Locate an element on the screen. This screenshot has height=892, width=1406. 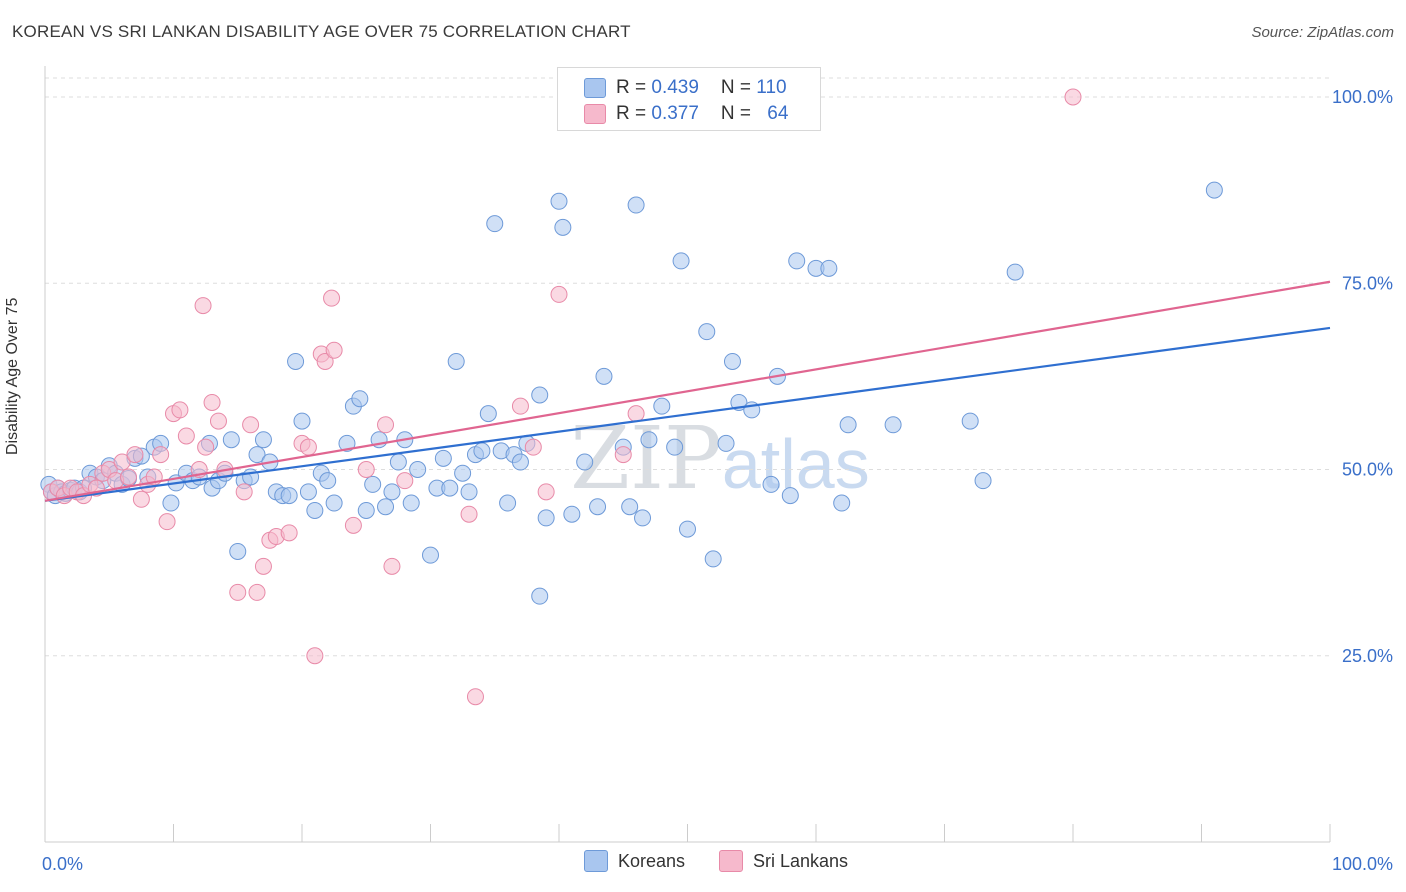
srilankans-swatch is located at coordinates (595, 114).